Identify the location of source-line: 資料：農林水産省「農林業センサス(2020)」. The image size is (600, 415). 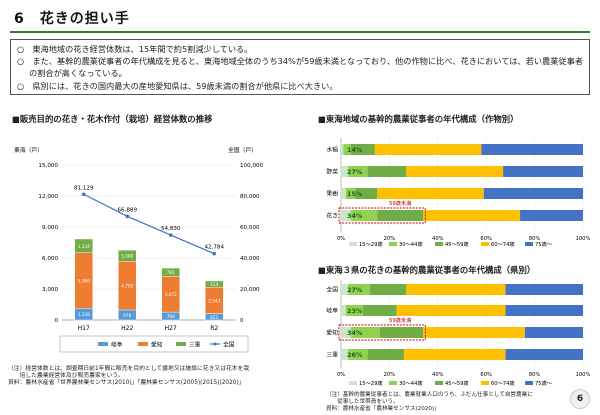
(383, 409).